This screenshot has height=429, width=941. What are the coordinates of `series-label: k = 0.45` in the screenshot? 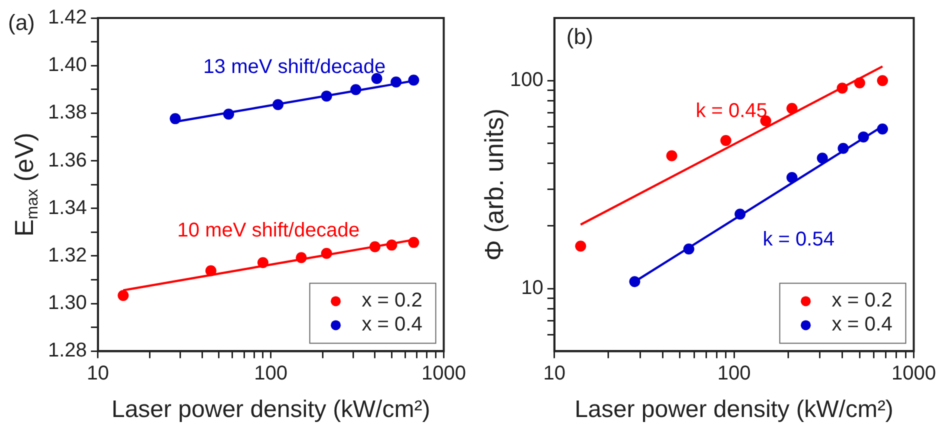 It's located at (732, 111).